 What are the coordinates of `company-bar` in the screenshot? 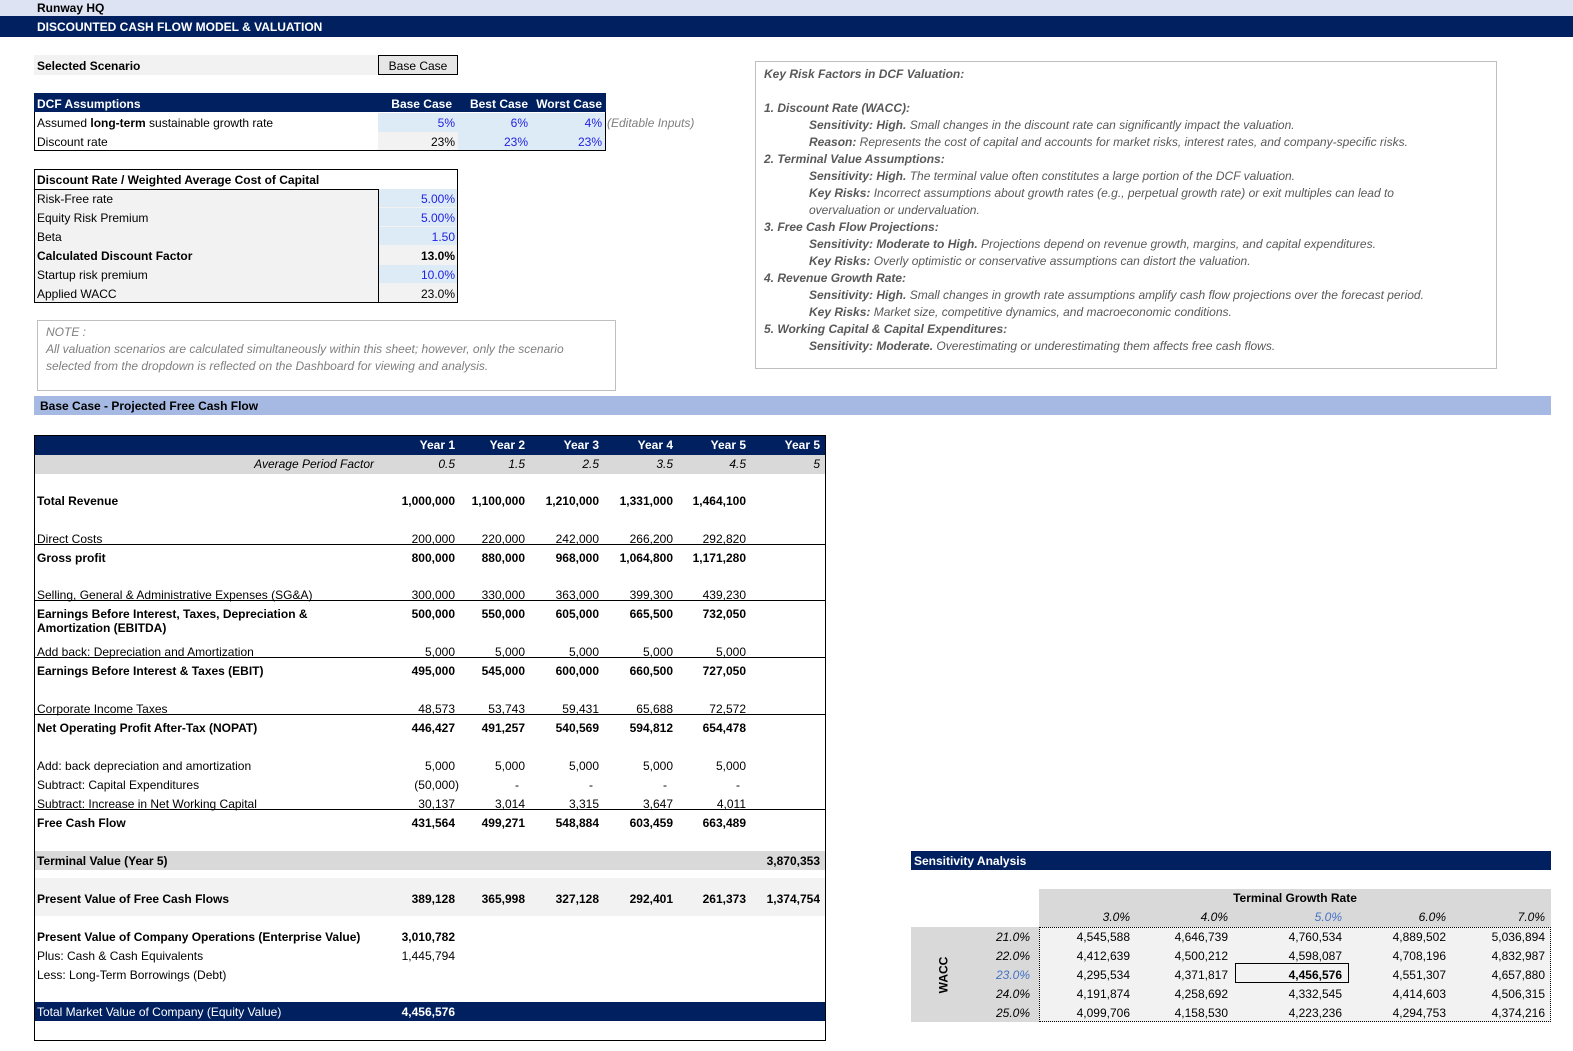 It's located at (786, 8).